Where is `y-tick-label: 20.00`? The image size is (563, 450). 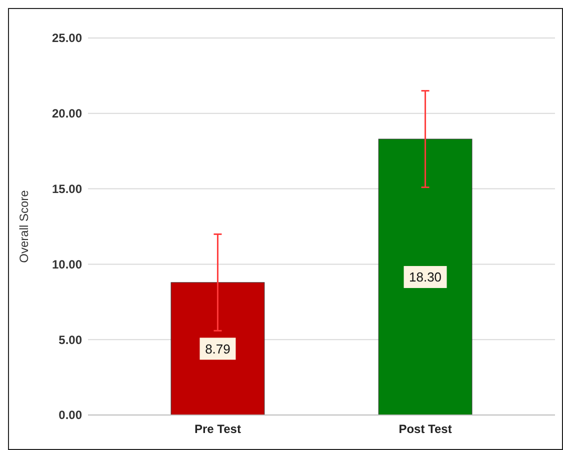
y-tick-label: 20.00 is located at coordinates (67, 113).